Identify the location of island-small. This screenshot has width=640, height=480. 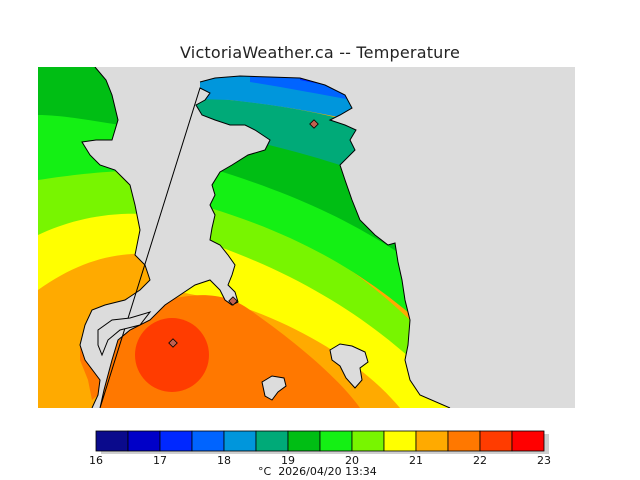
(274, 388).